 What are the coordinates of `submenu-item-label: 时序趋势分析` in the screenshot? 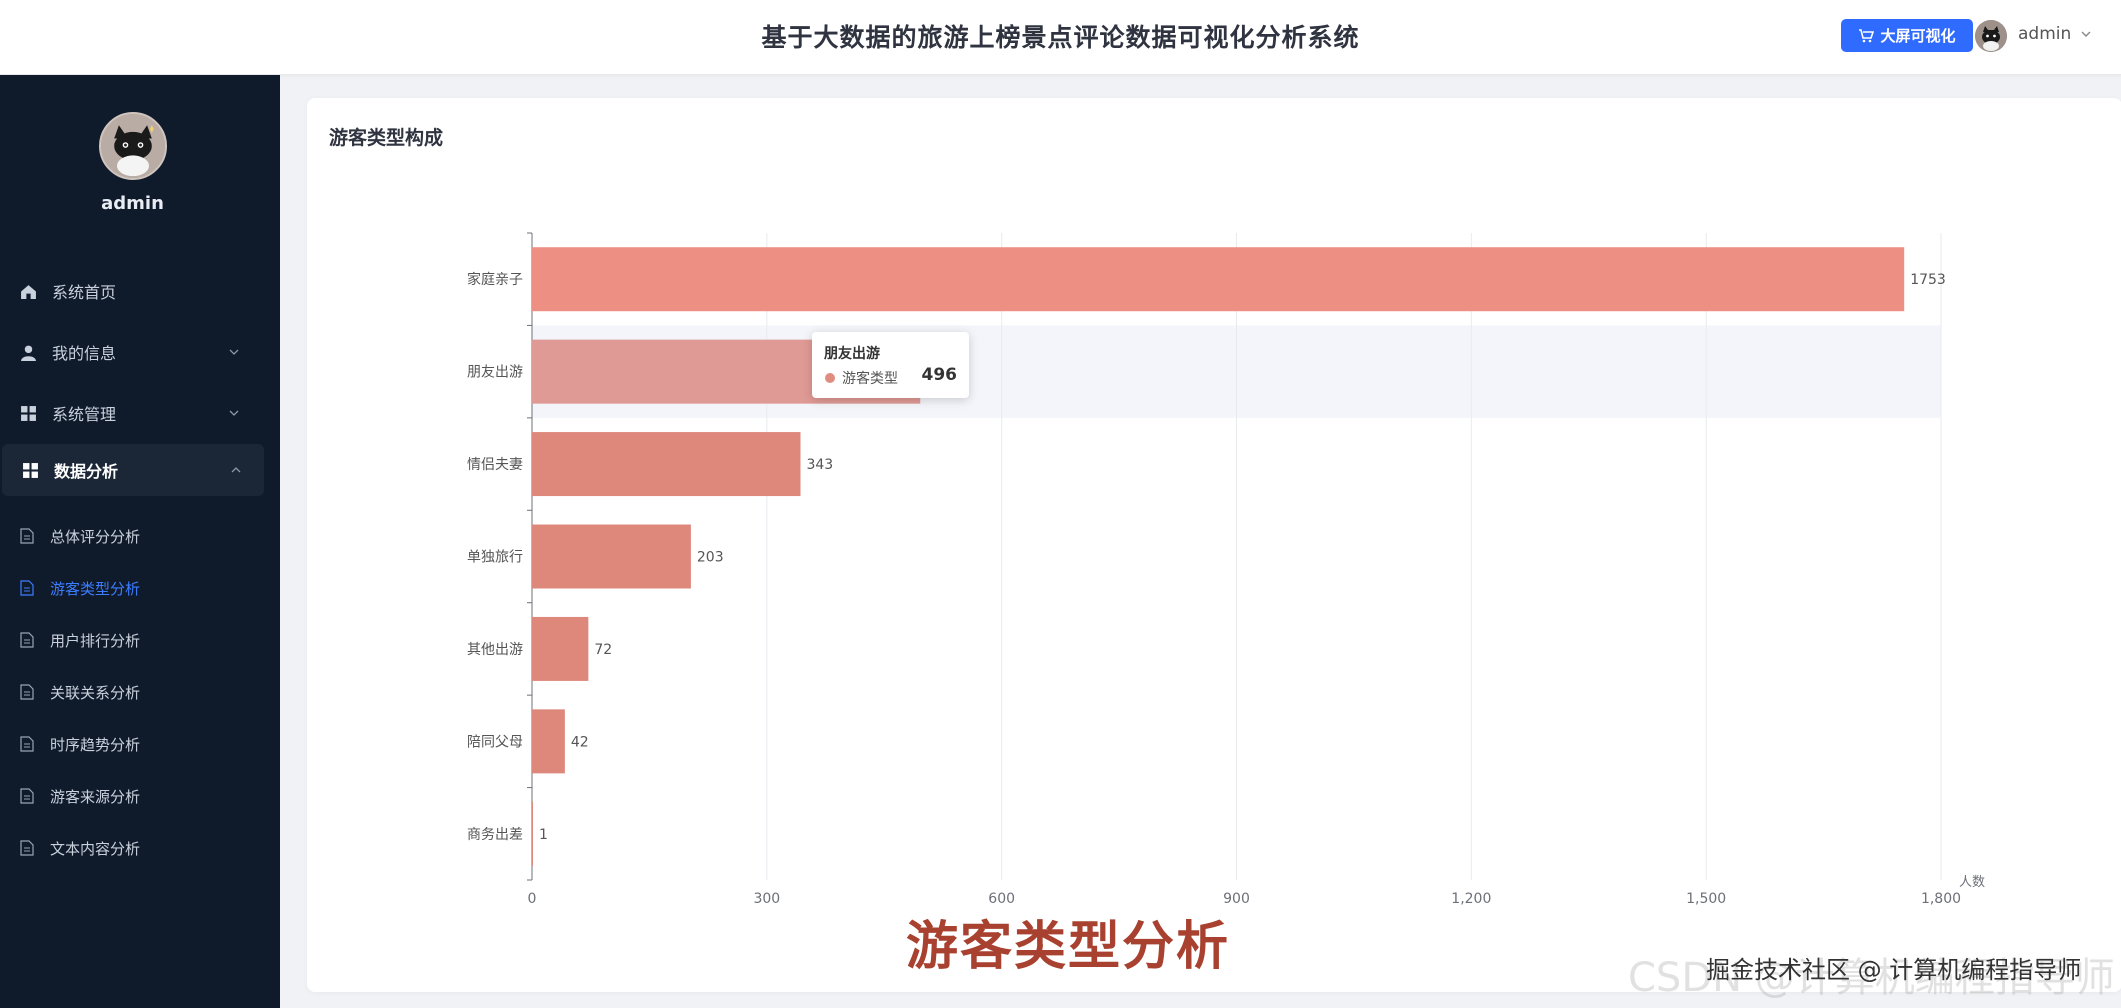 It's located at (95, 744).